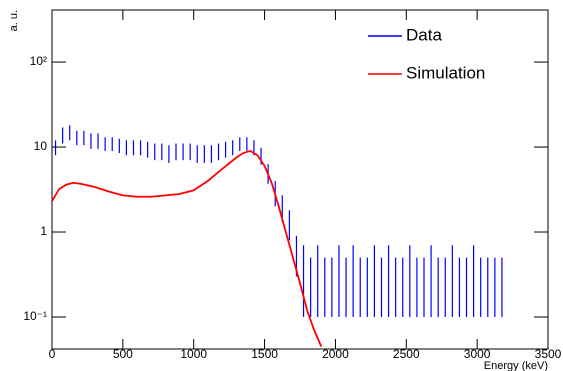 This screenshot has width=563, height=371. Describe the element at coordinates (445, 72) in the screenshot. I see `legend-label: Simulation` at that location.